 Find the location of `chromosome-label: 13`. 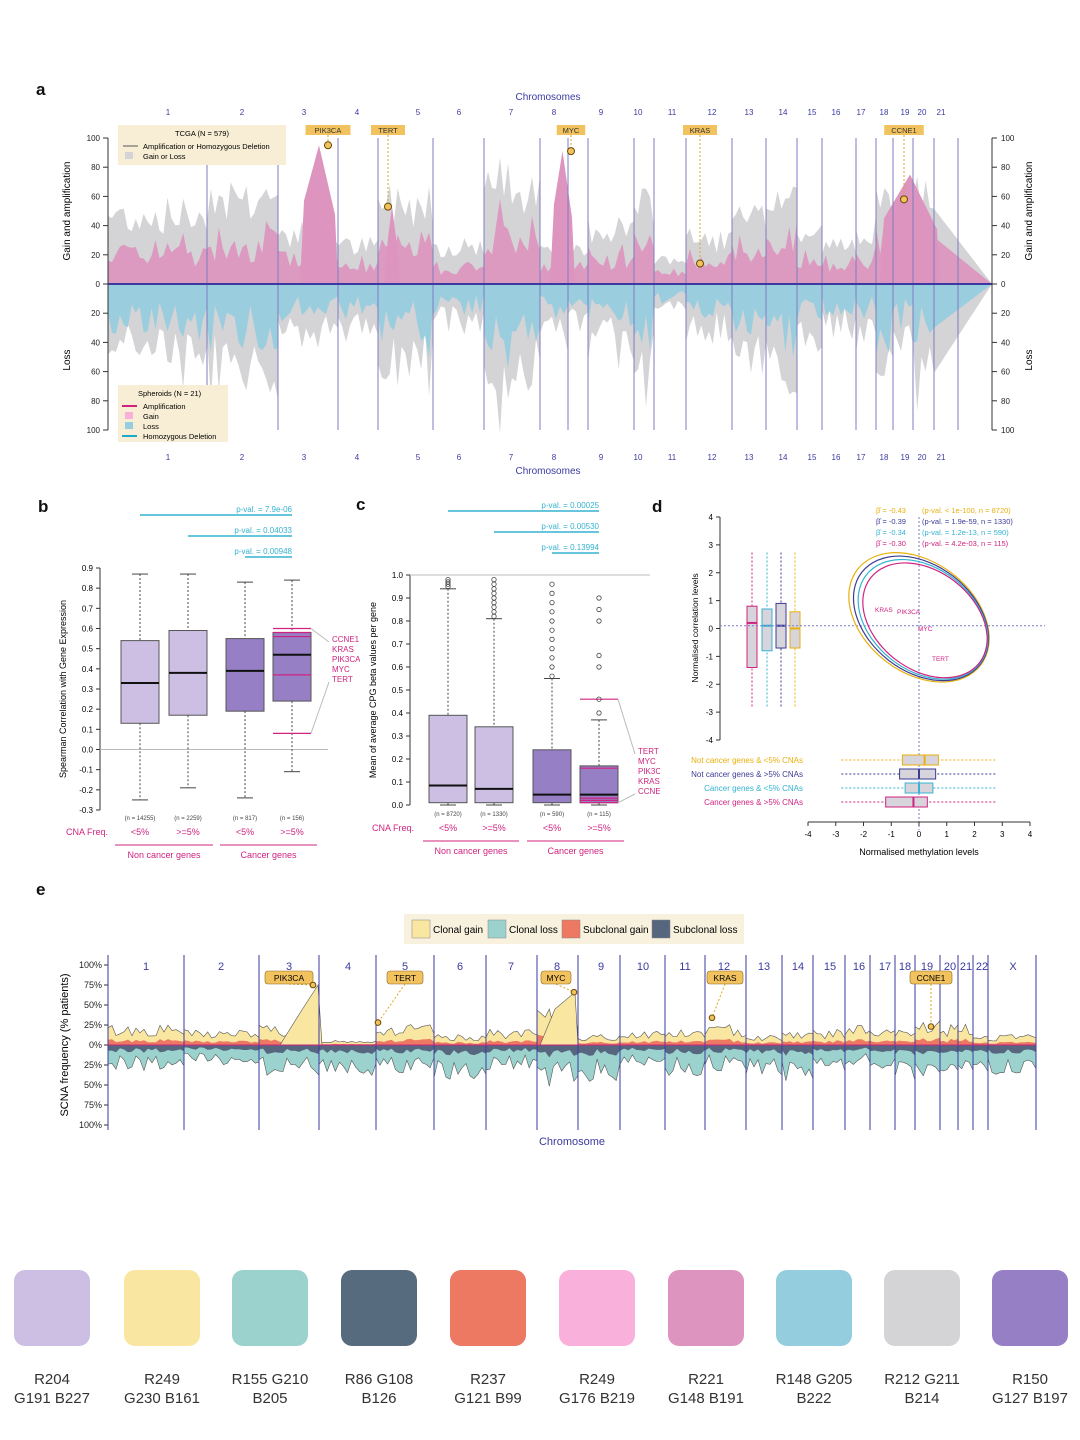

chromosome-label: 13 is located at coordinates (749, 457).